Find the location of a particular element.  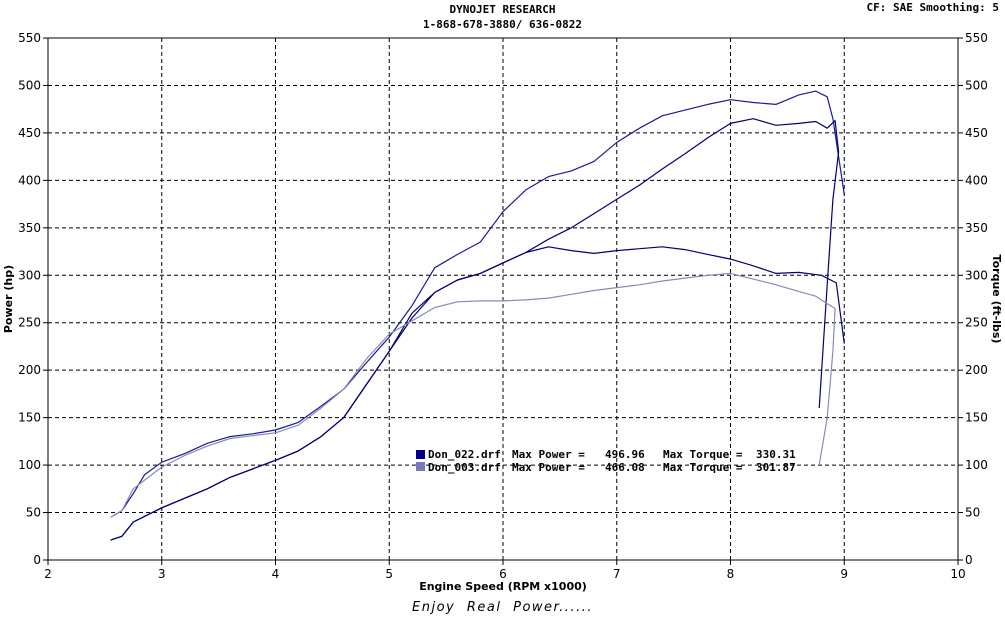

legend-torque-label-1: Max Torque = is located at coordinates (703, 467).